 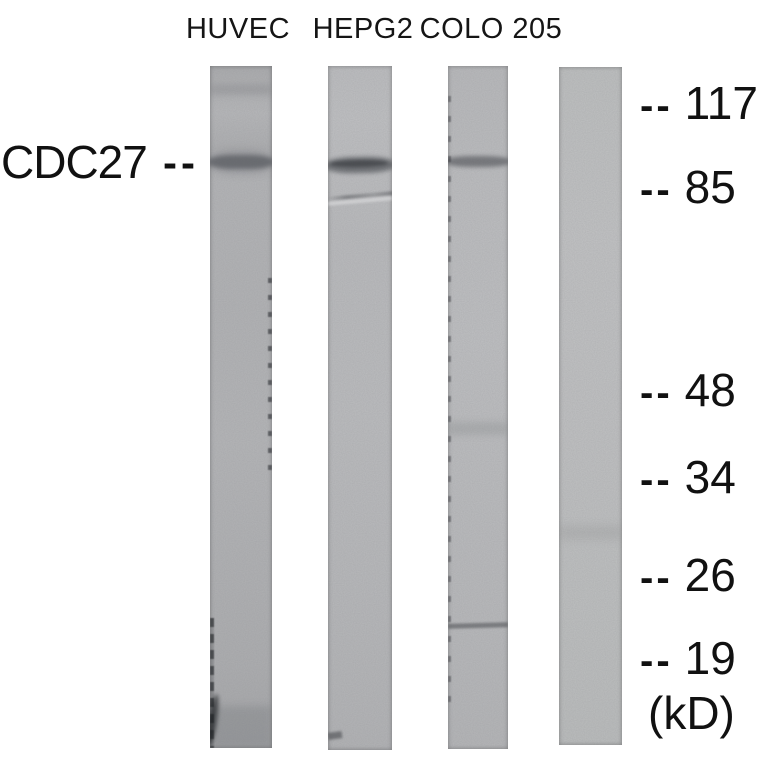 What do you see at coordinates (710, 477) in the screenshot?
I see `marker-value: 34` at bounding box center [710, 477].